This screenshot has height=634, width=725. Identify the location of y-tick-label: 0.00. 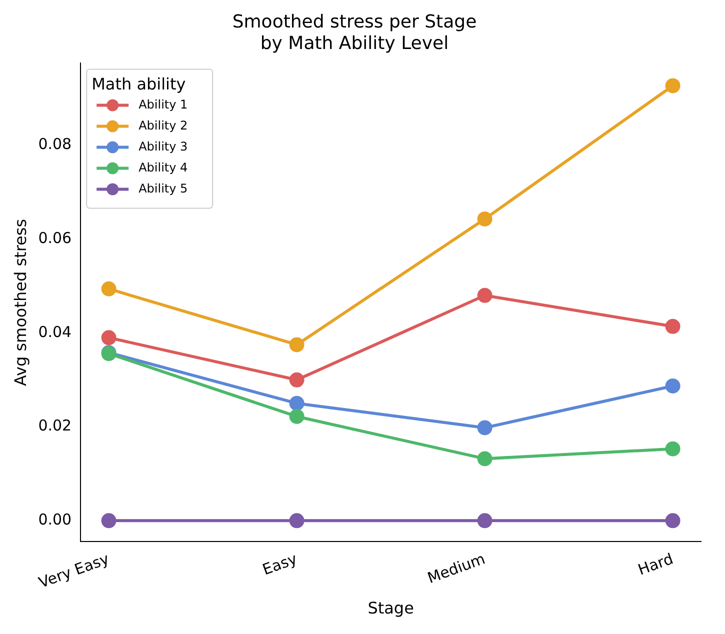
(55, 519).